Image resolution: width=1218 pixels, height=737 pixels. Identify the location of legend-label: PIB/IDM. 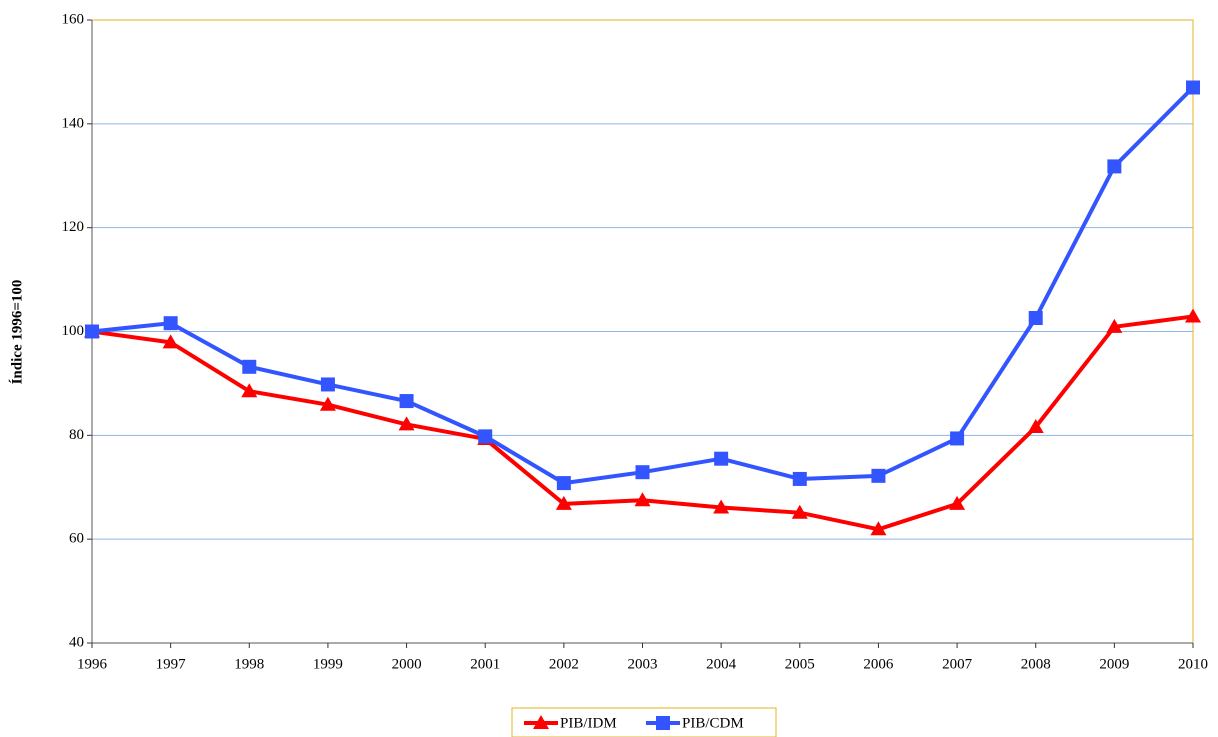
(588, 723).